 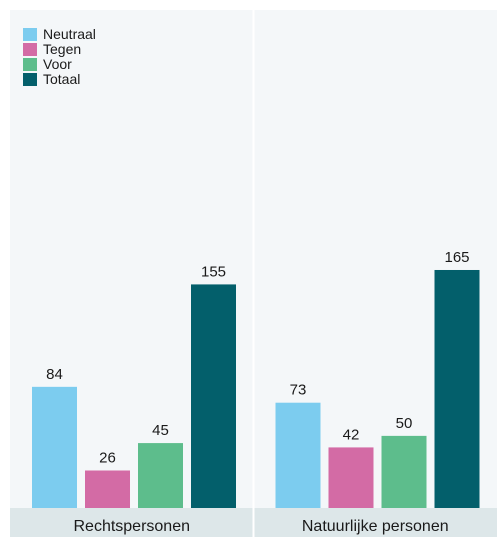 I want to click on data-label-voor-natuurlijke-personen: 50, so click(x=404, y=423).